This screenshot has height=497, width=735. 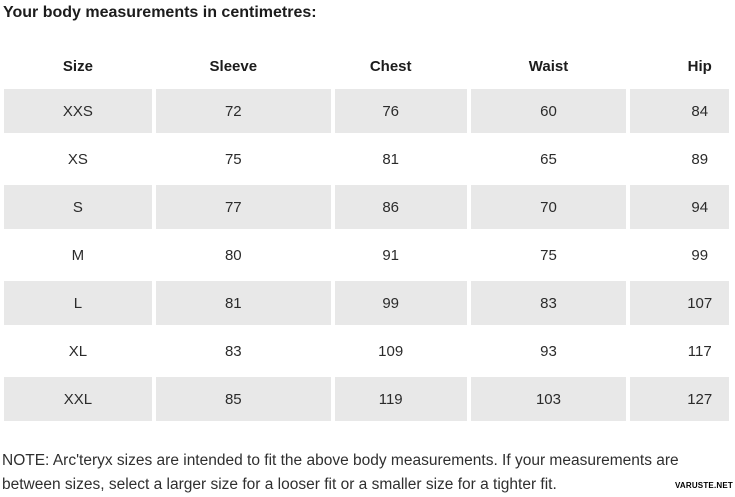 I want to click on size-cell: XL, so click(x=78, y=351).